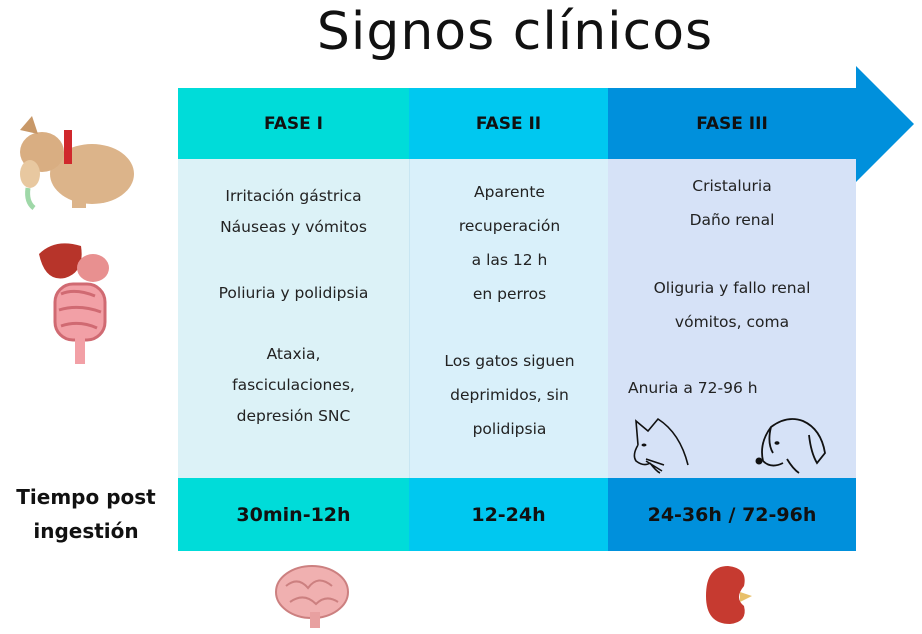  I want to click on phase-2-header: FASE II, so click(508, 123).